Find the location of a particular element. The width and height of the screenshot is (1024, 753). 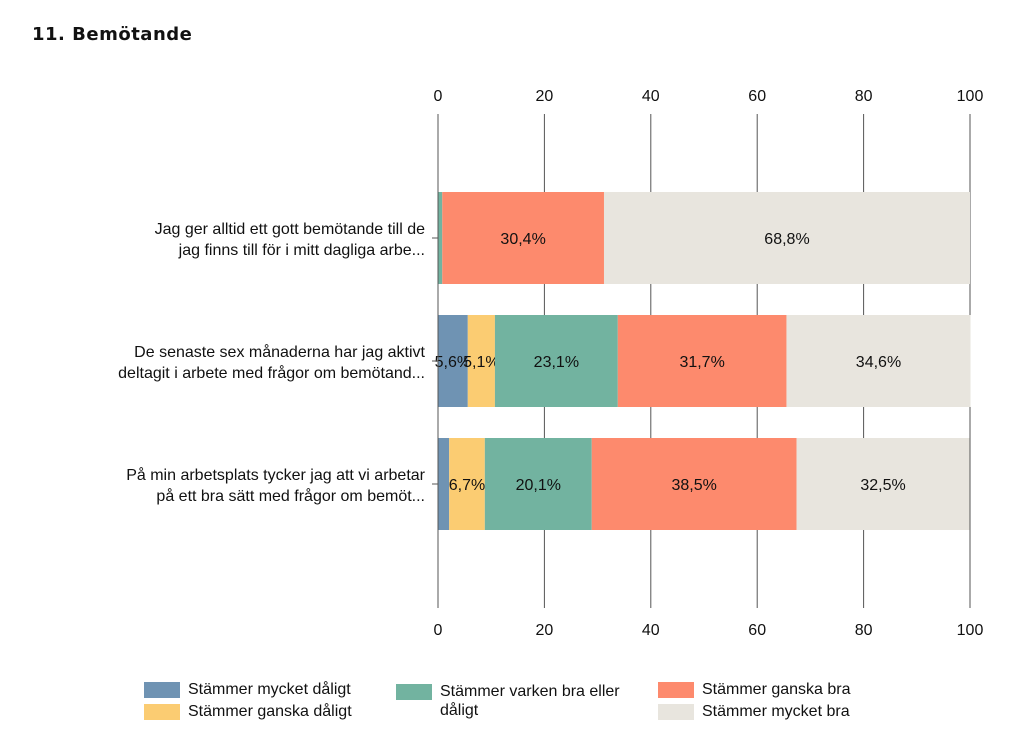

legend-label-line1: Stämmer varken bra eller is located at coordinates (530, 691).